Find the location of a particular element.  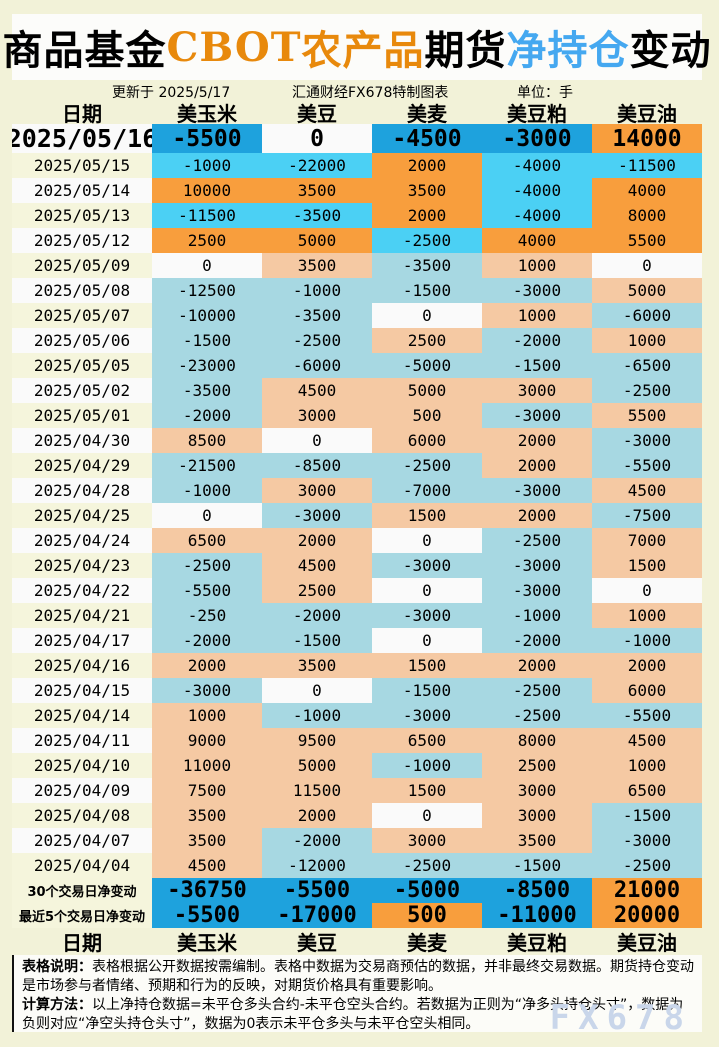

table-row: 2025/05/15 -1000 -22000 2000 -4000 -11500 is located at coordinates (357, 165).